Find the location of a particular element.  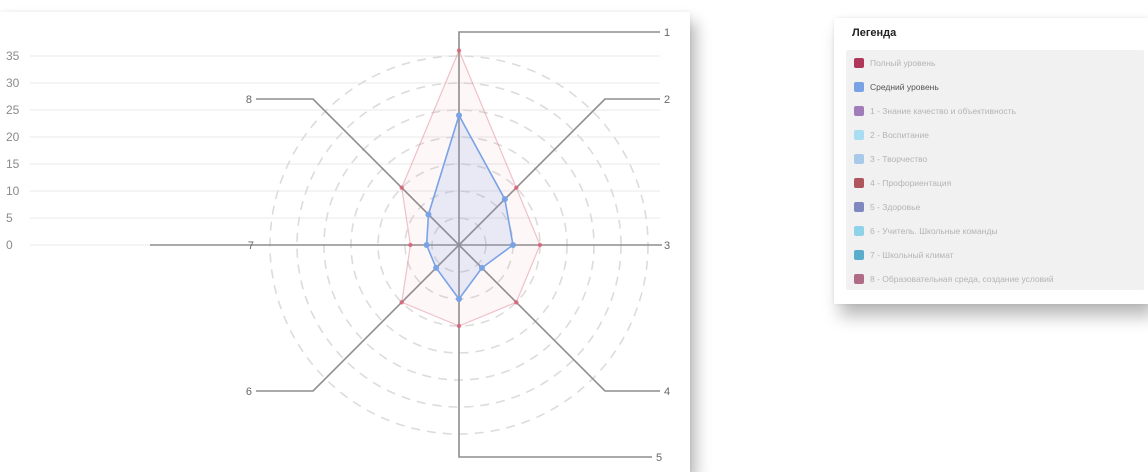

axis-label: 8 is located at coordinates (249, 100).